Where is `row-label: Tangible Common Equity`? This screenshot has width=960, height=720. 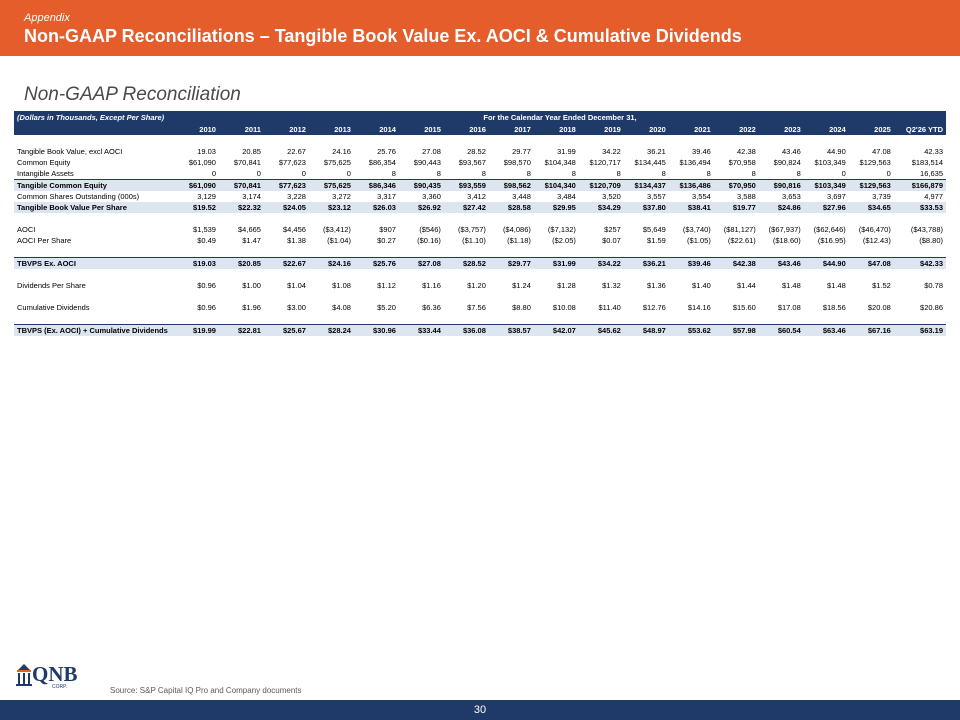 row-label: Tangible Common Equity is located at coordinates (94, 185).